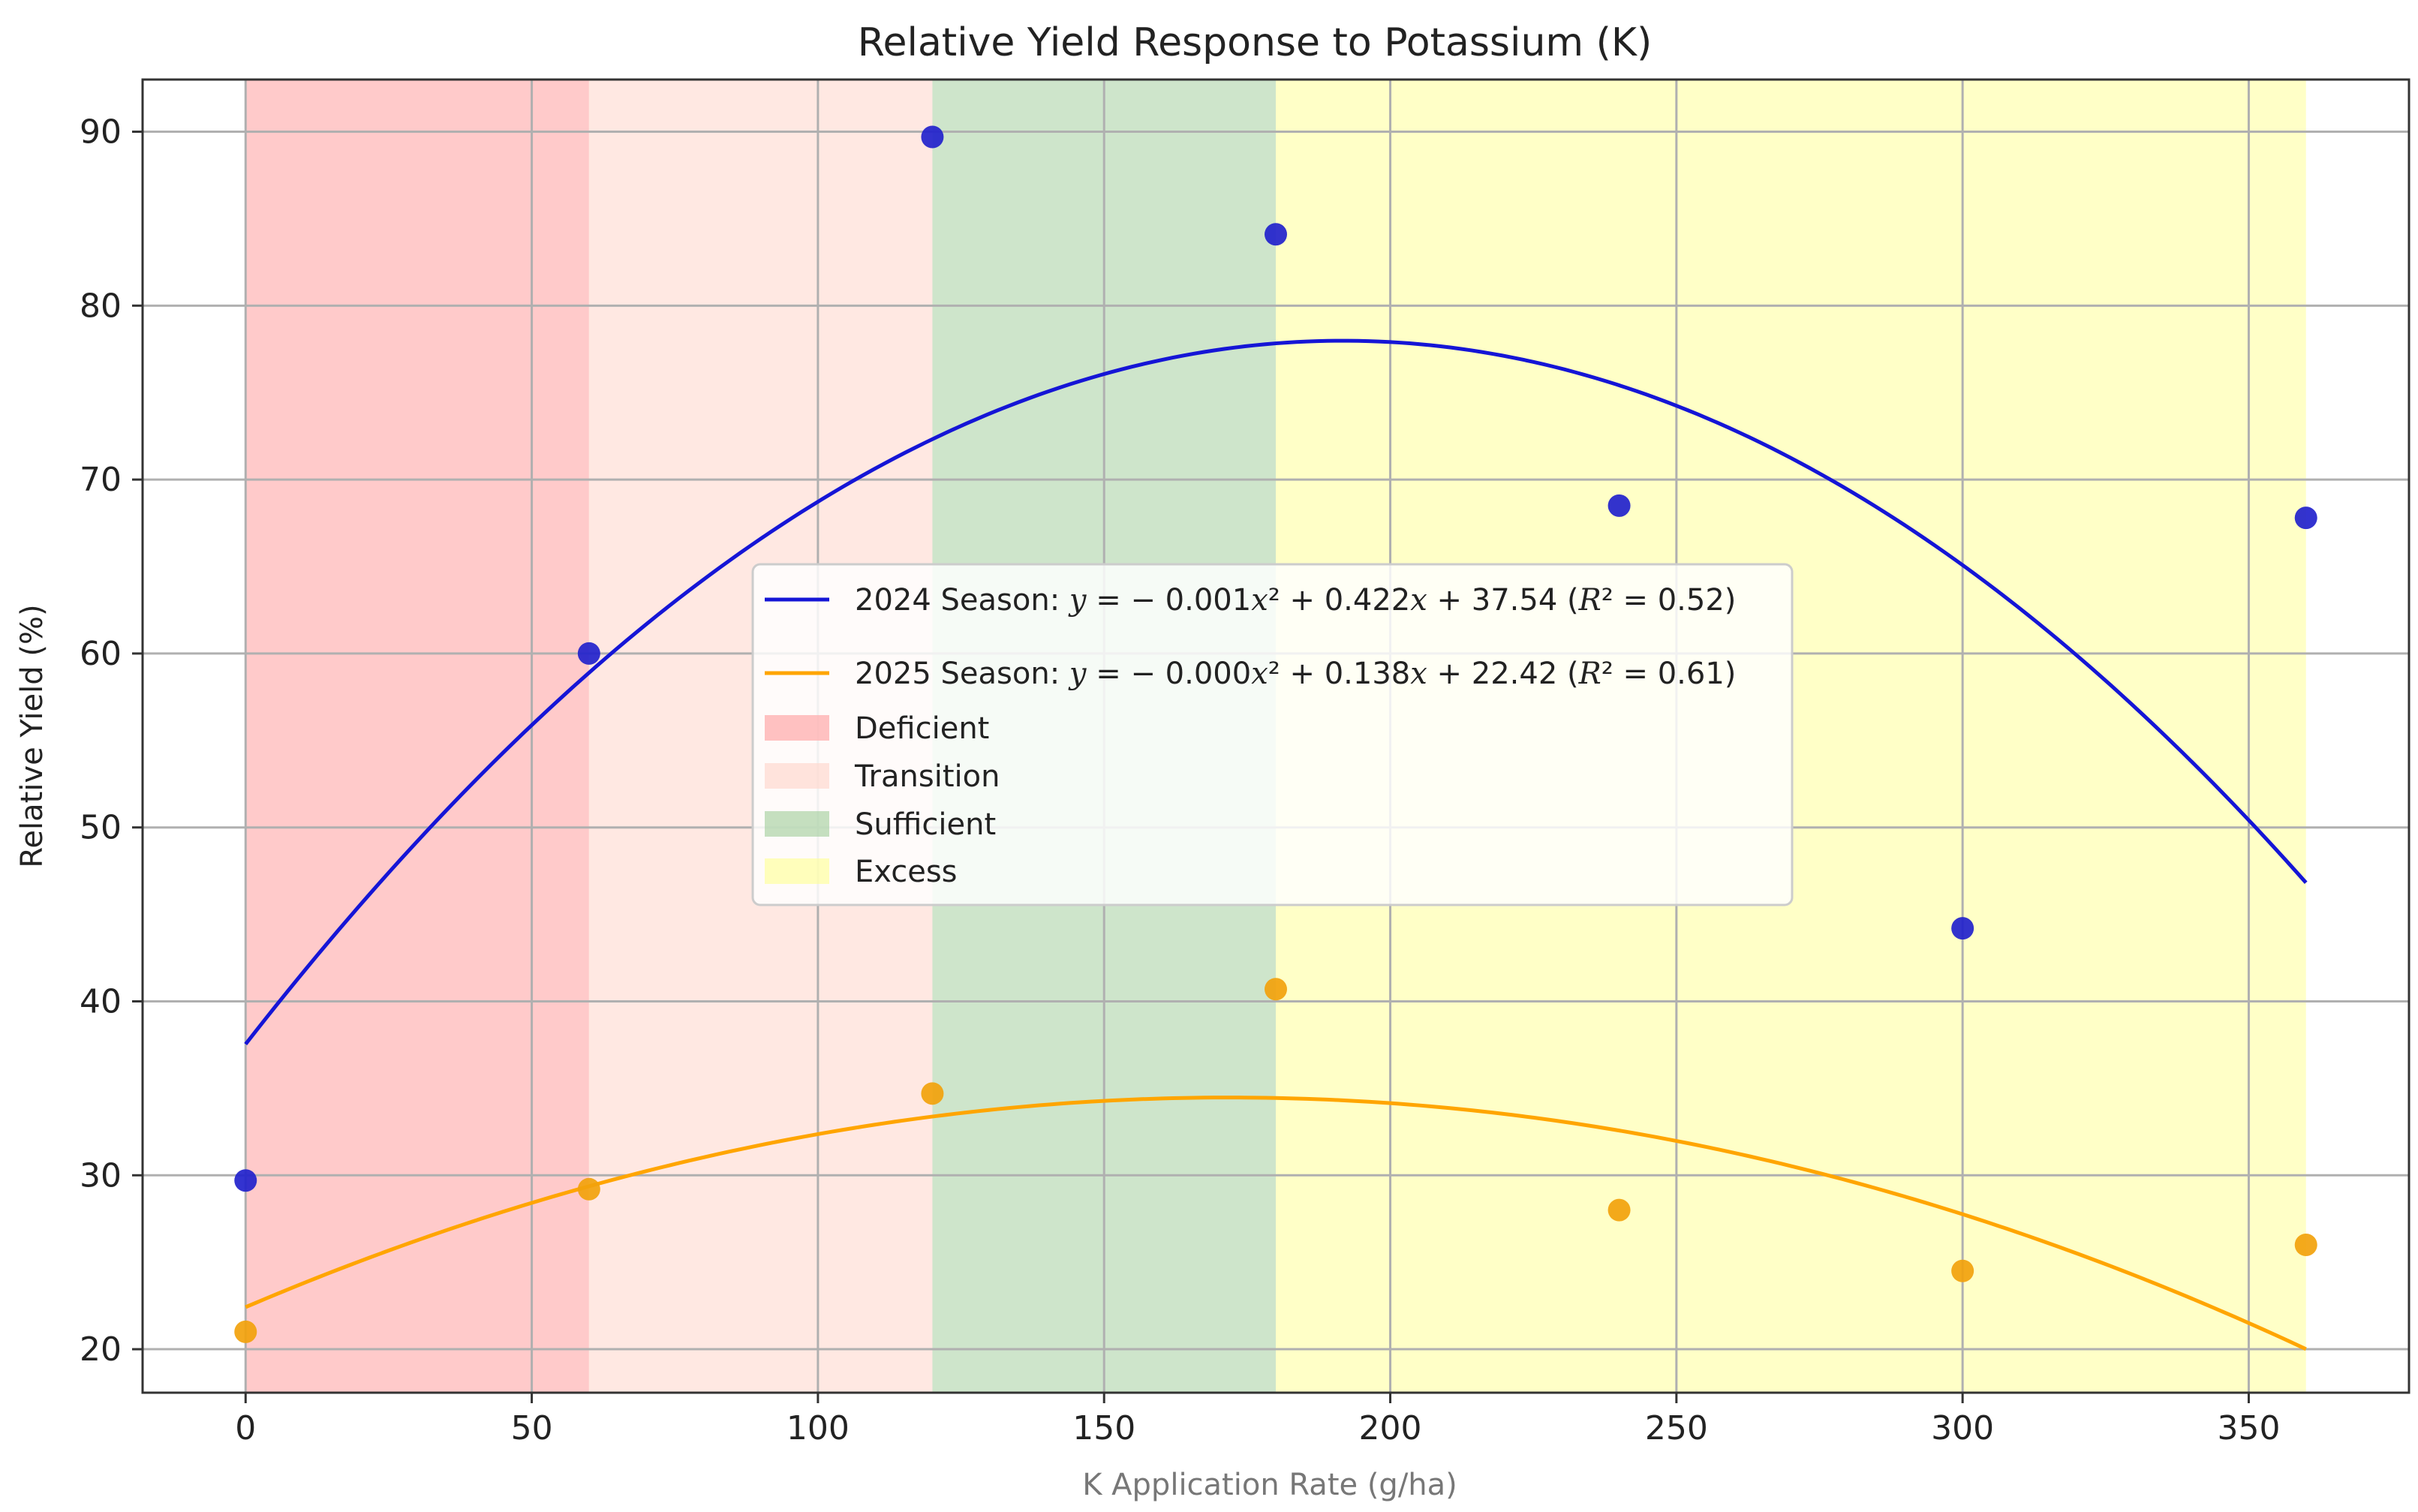  Describe the element at coordinates (797, 871) in the screenshot. I see `legend-swatch-excess` at that location.